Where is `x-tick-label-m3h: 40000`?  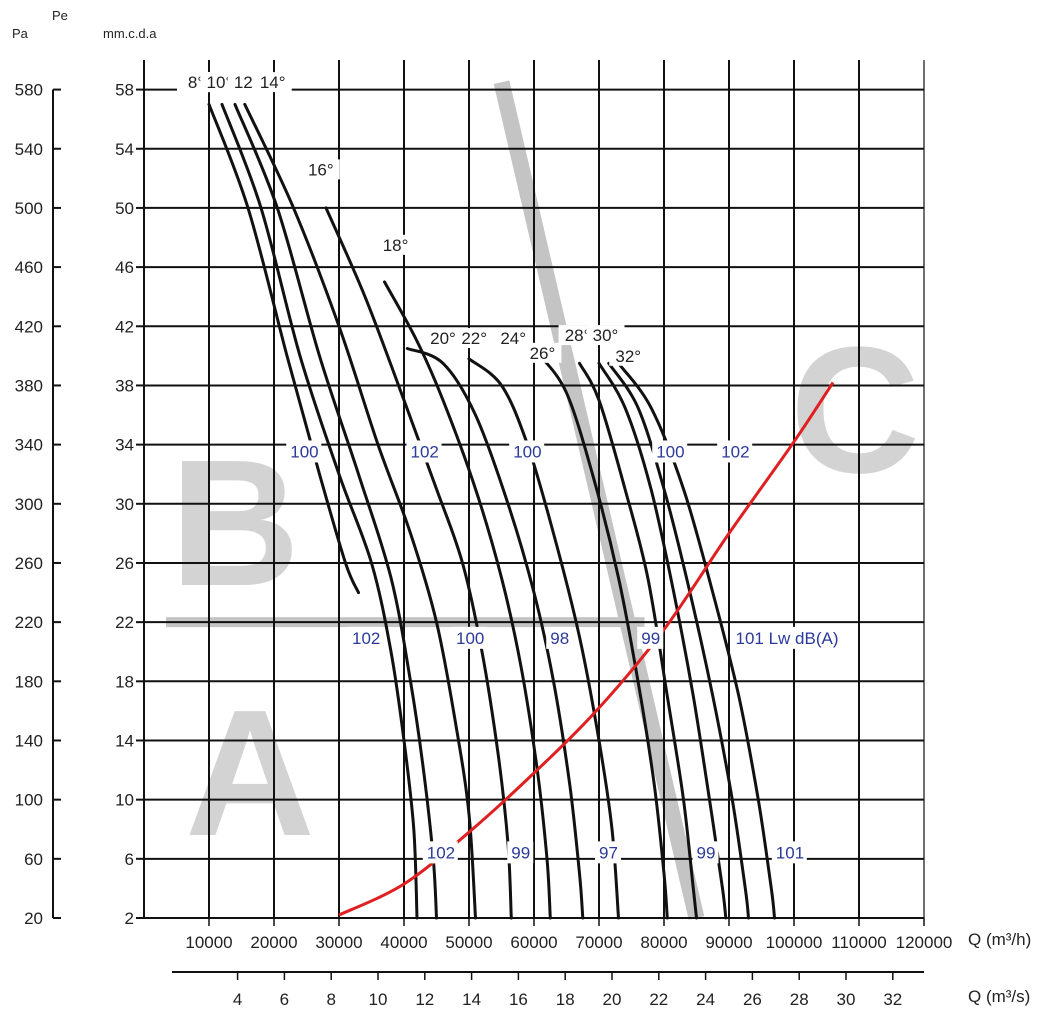 x-tick-label-m3h: 40000 is located at coordinates (403, 942).